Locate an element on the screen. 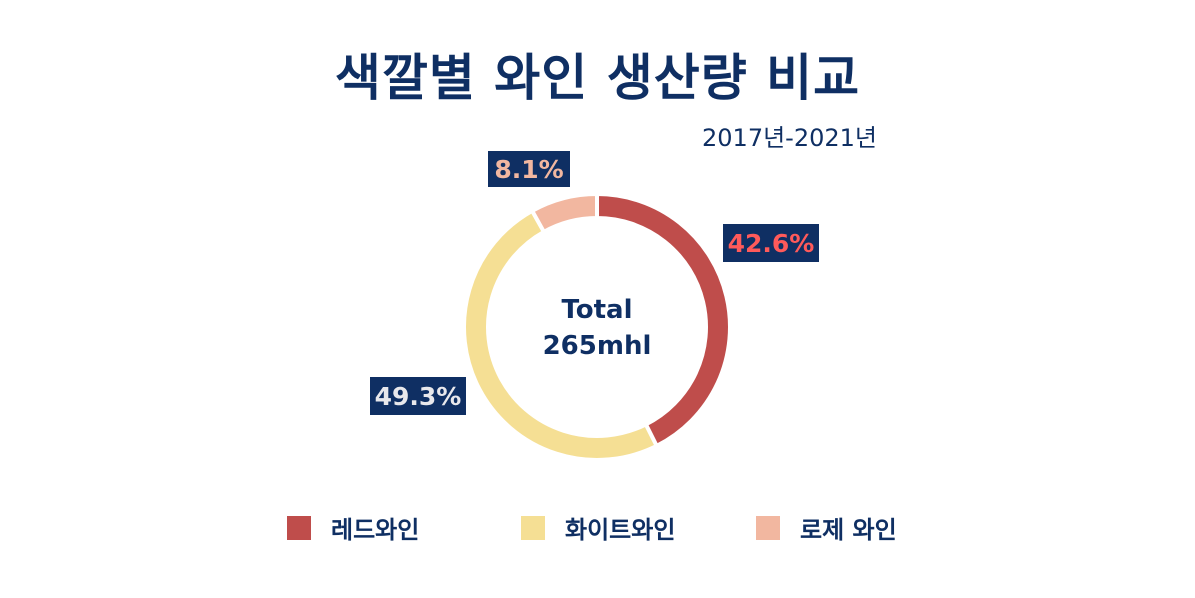  legend: 레드와인 화이트와인 로제 와인 is located at coordinates (597, 527).